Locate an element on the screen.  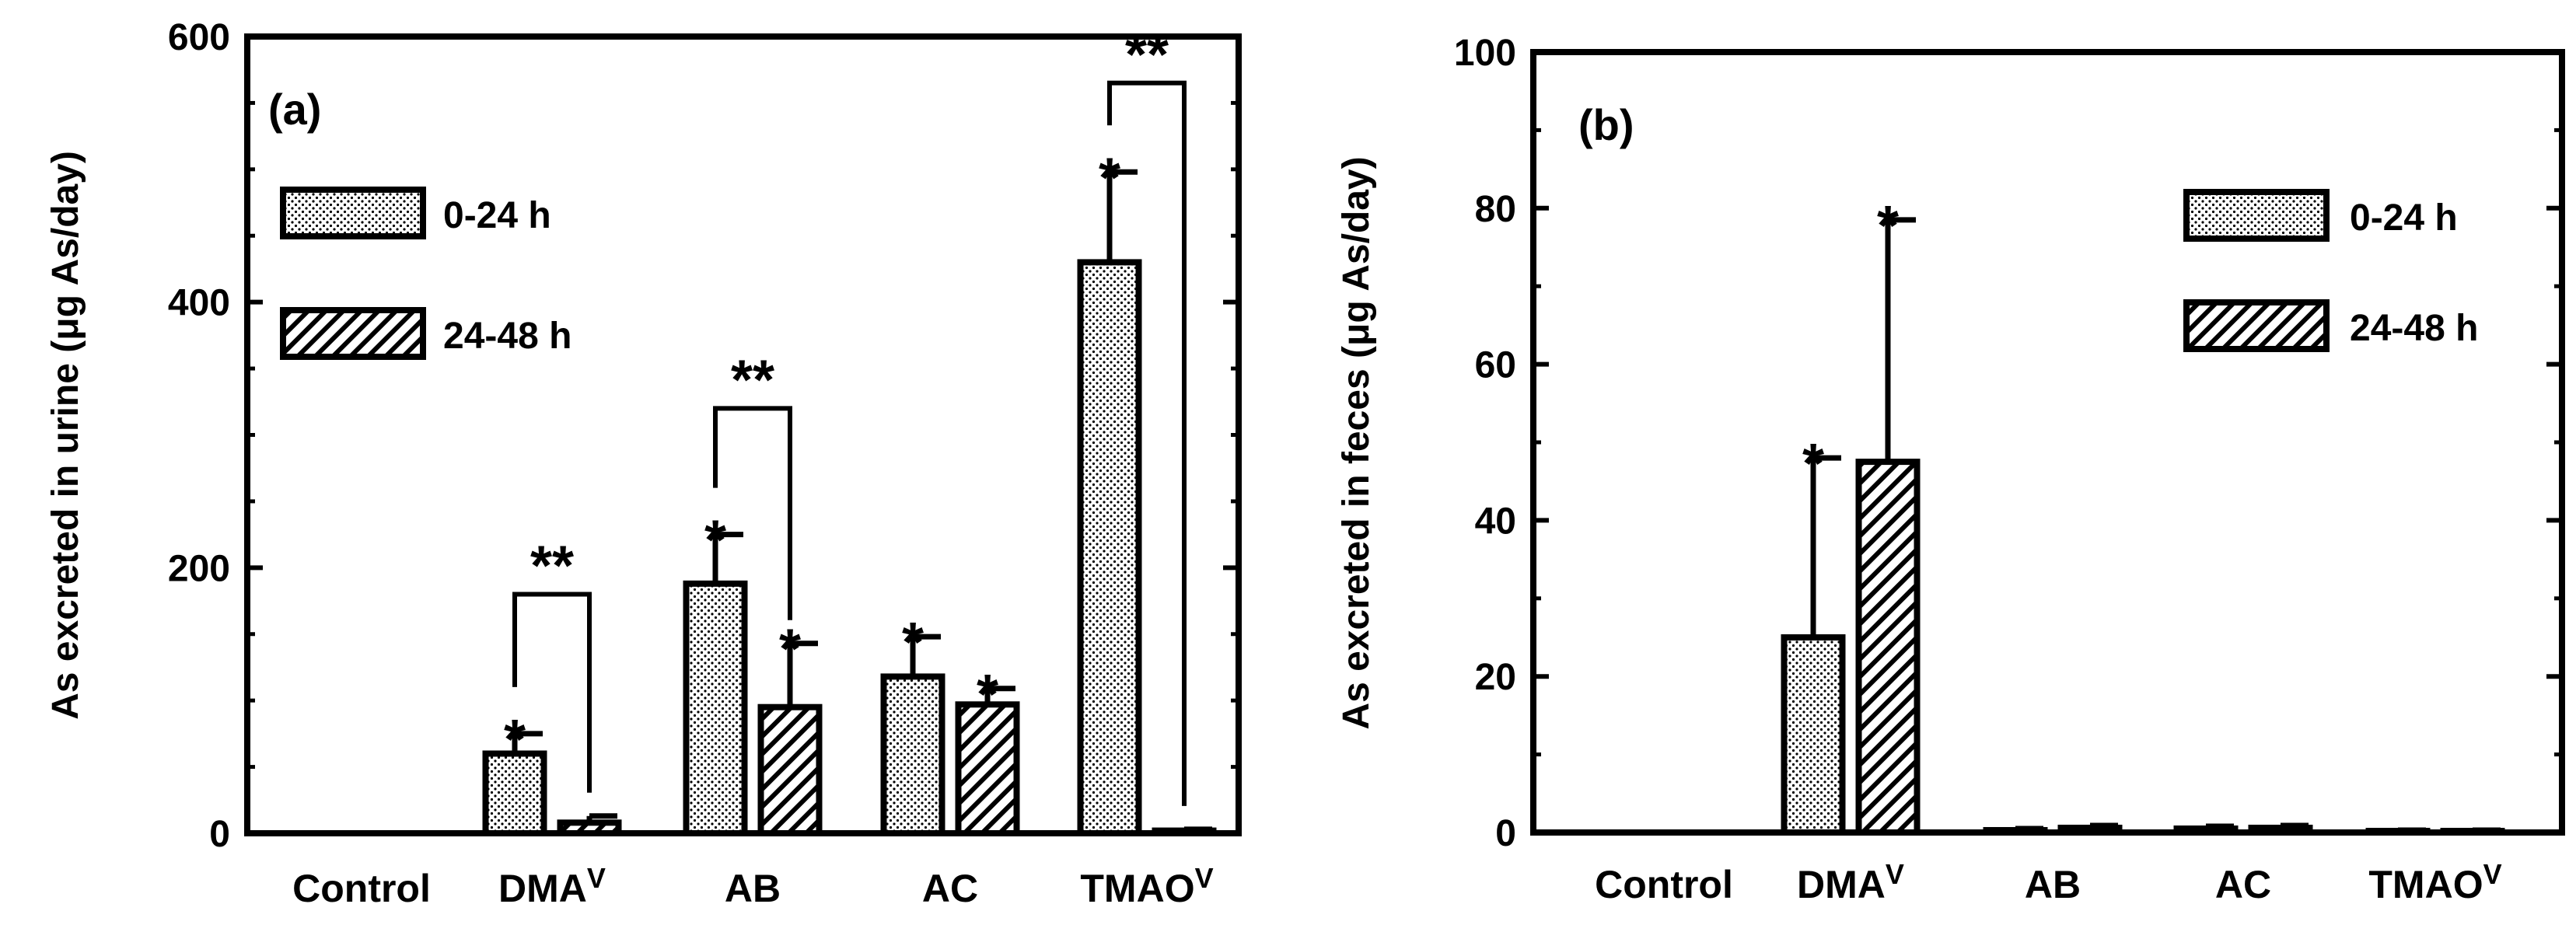
y-tick-label: 200 is located at coordinates (199, 568).